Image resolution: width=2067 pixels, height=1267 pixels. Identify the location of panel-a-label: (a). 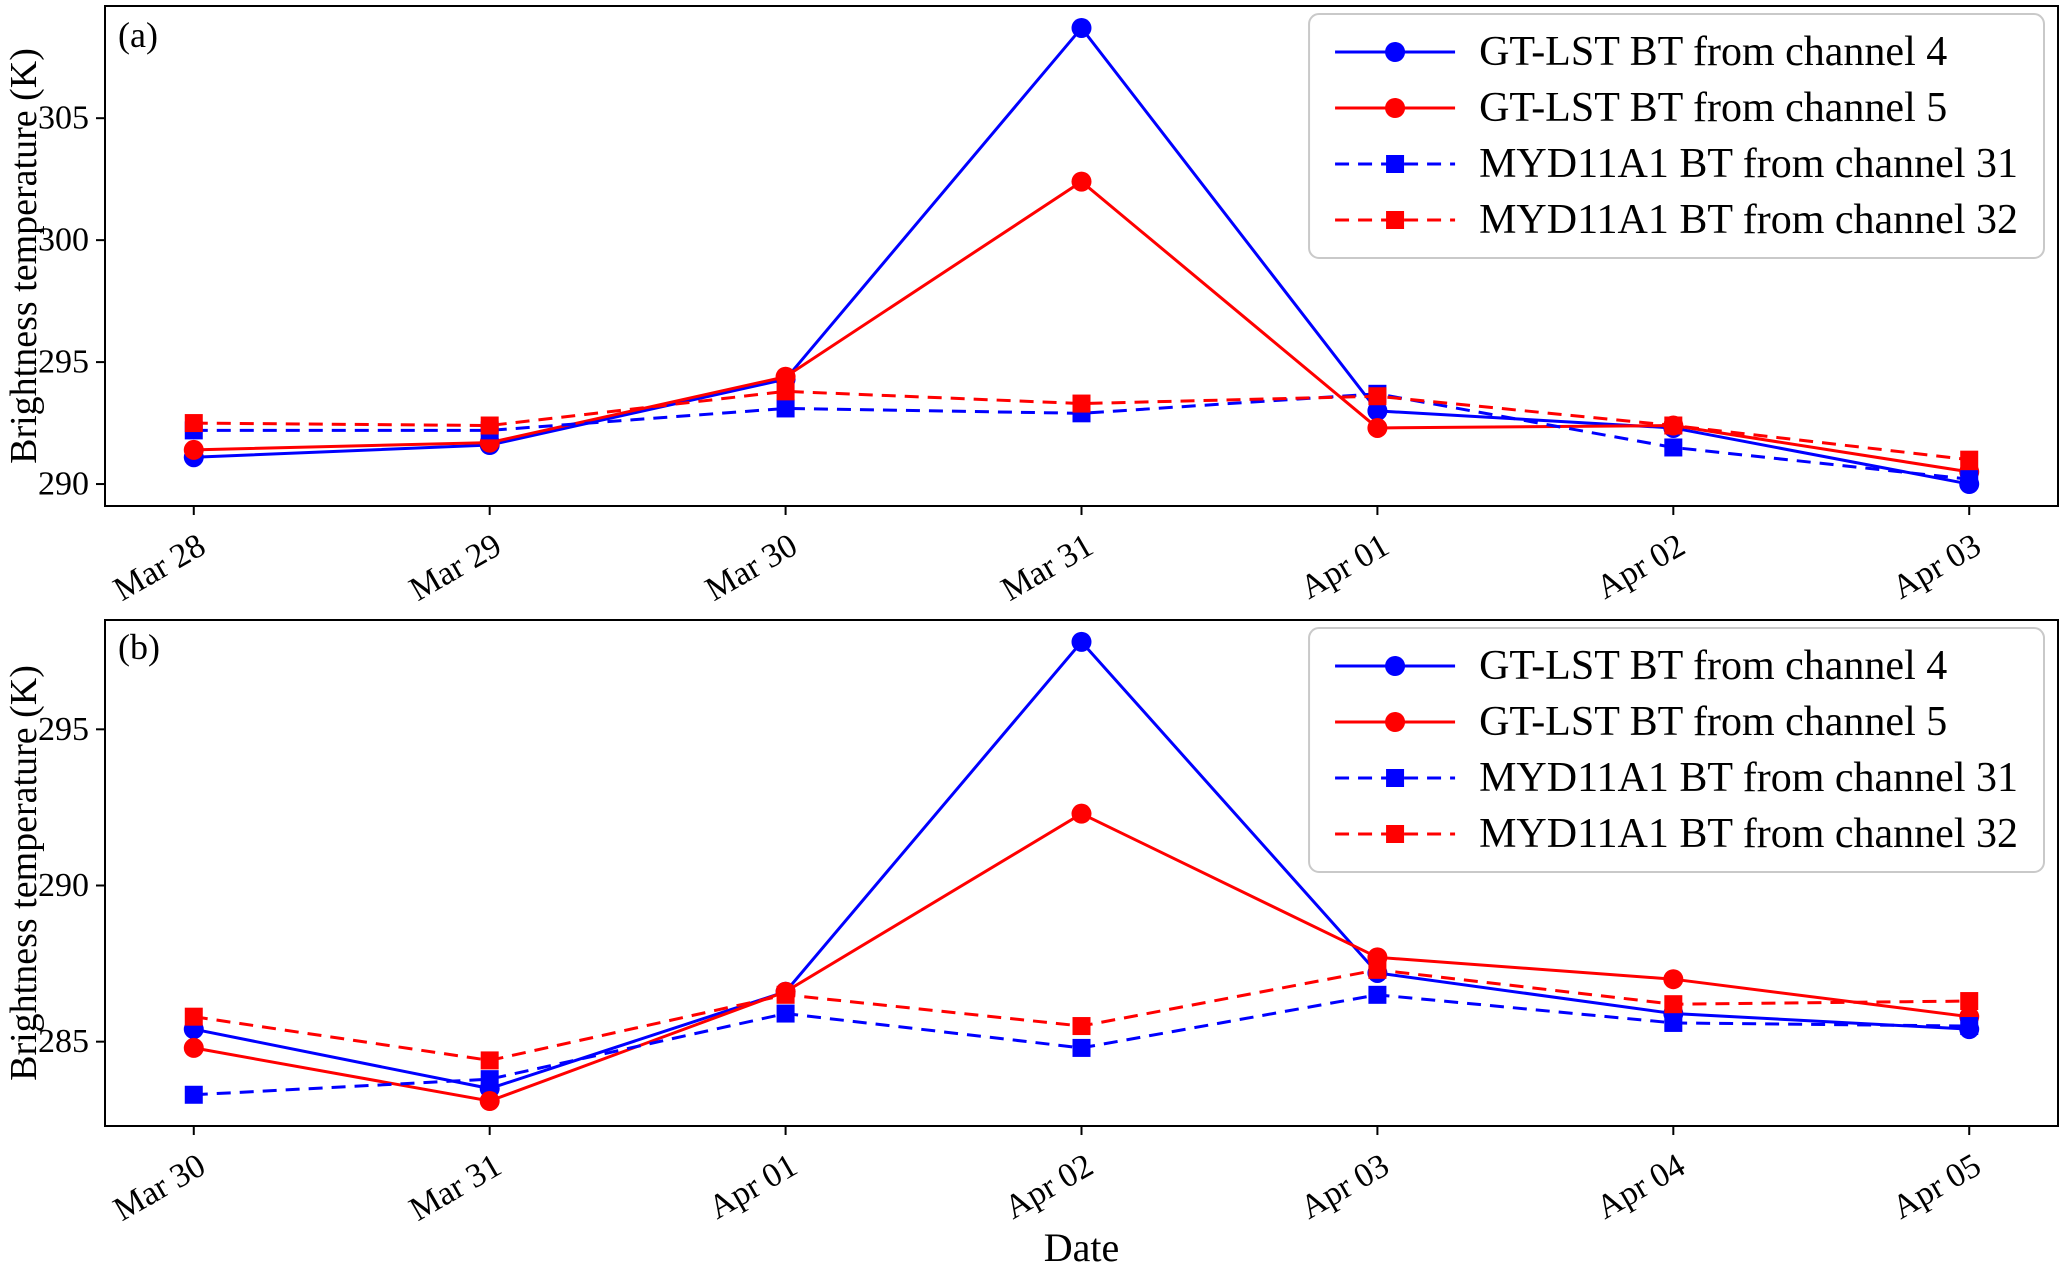
(138, 35).